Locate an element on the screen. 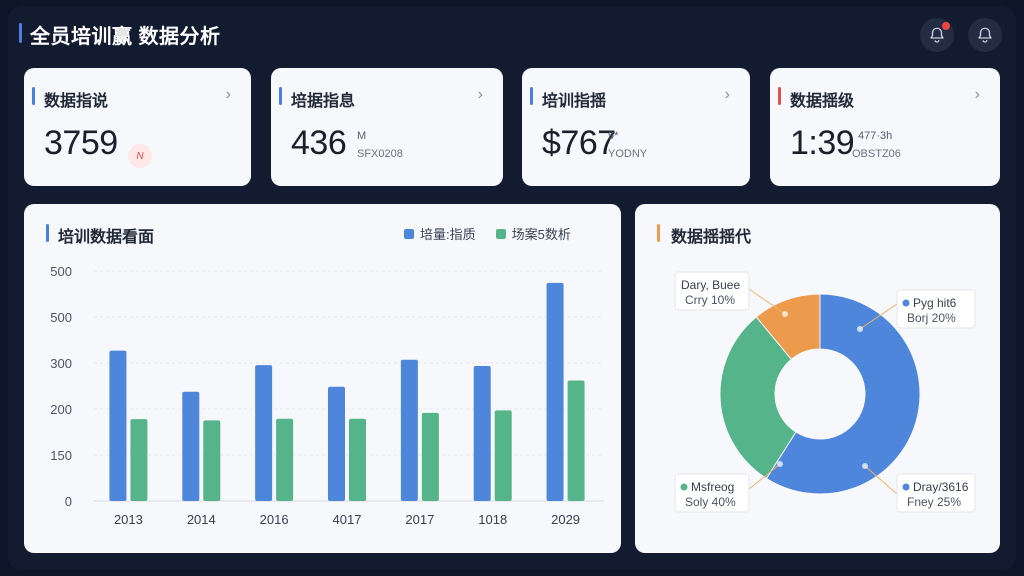  kpi-label: 培据指息 is located at coordinates (323, 101).